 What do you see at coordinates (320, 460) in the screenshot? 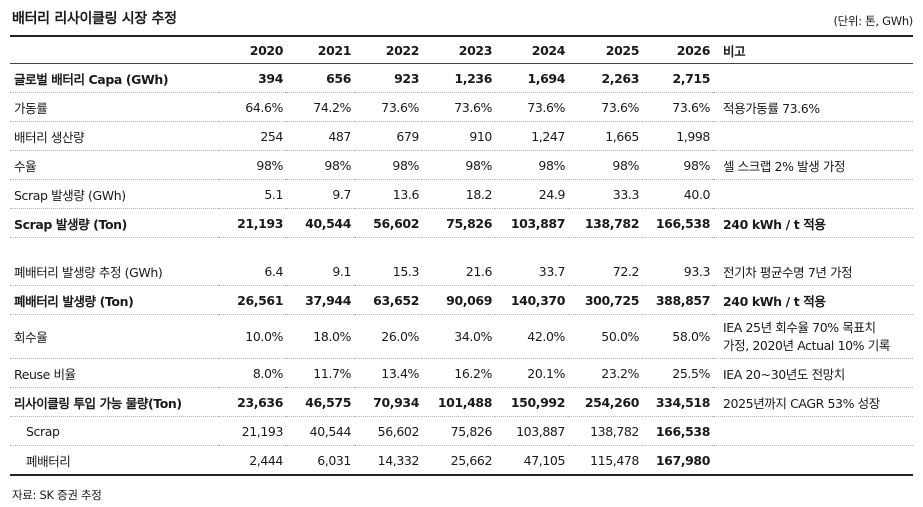
I see `cell-value: 6,031` at bounding box center [320, 460].